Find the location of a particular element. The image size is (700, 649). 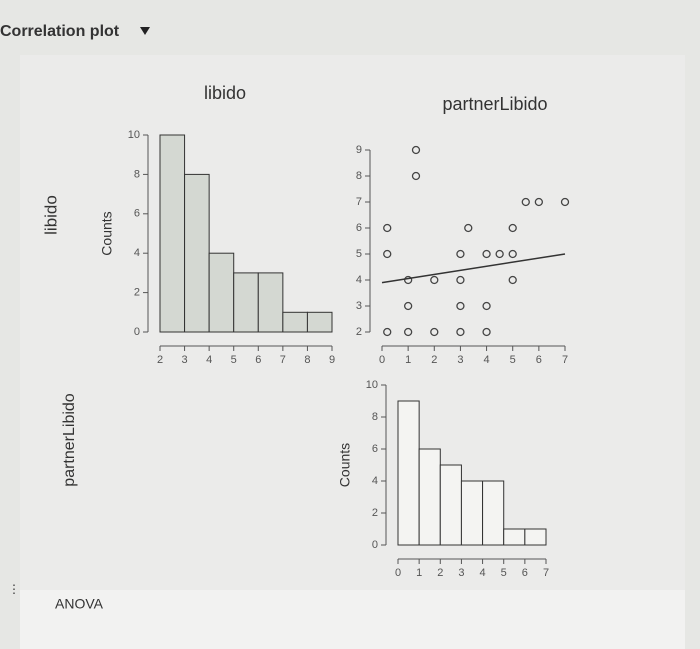

dropdown-arrow is located at coordinates (145, 31).